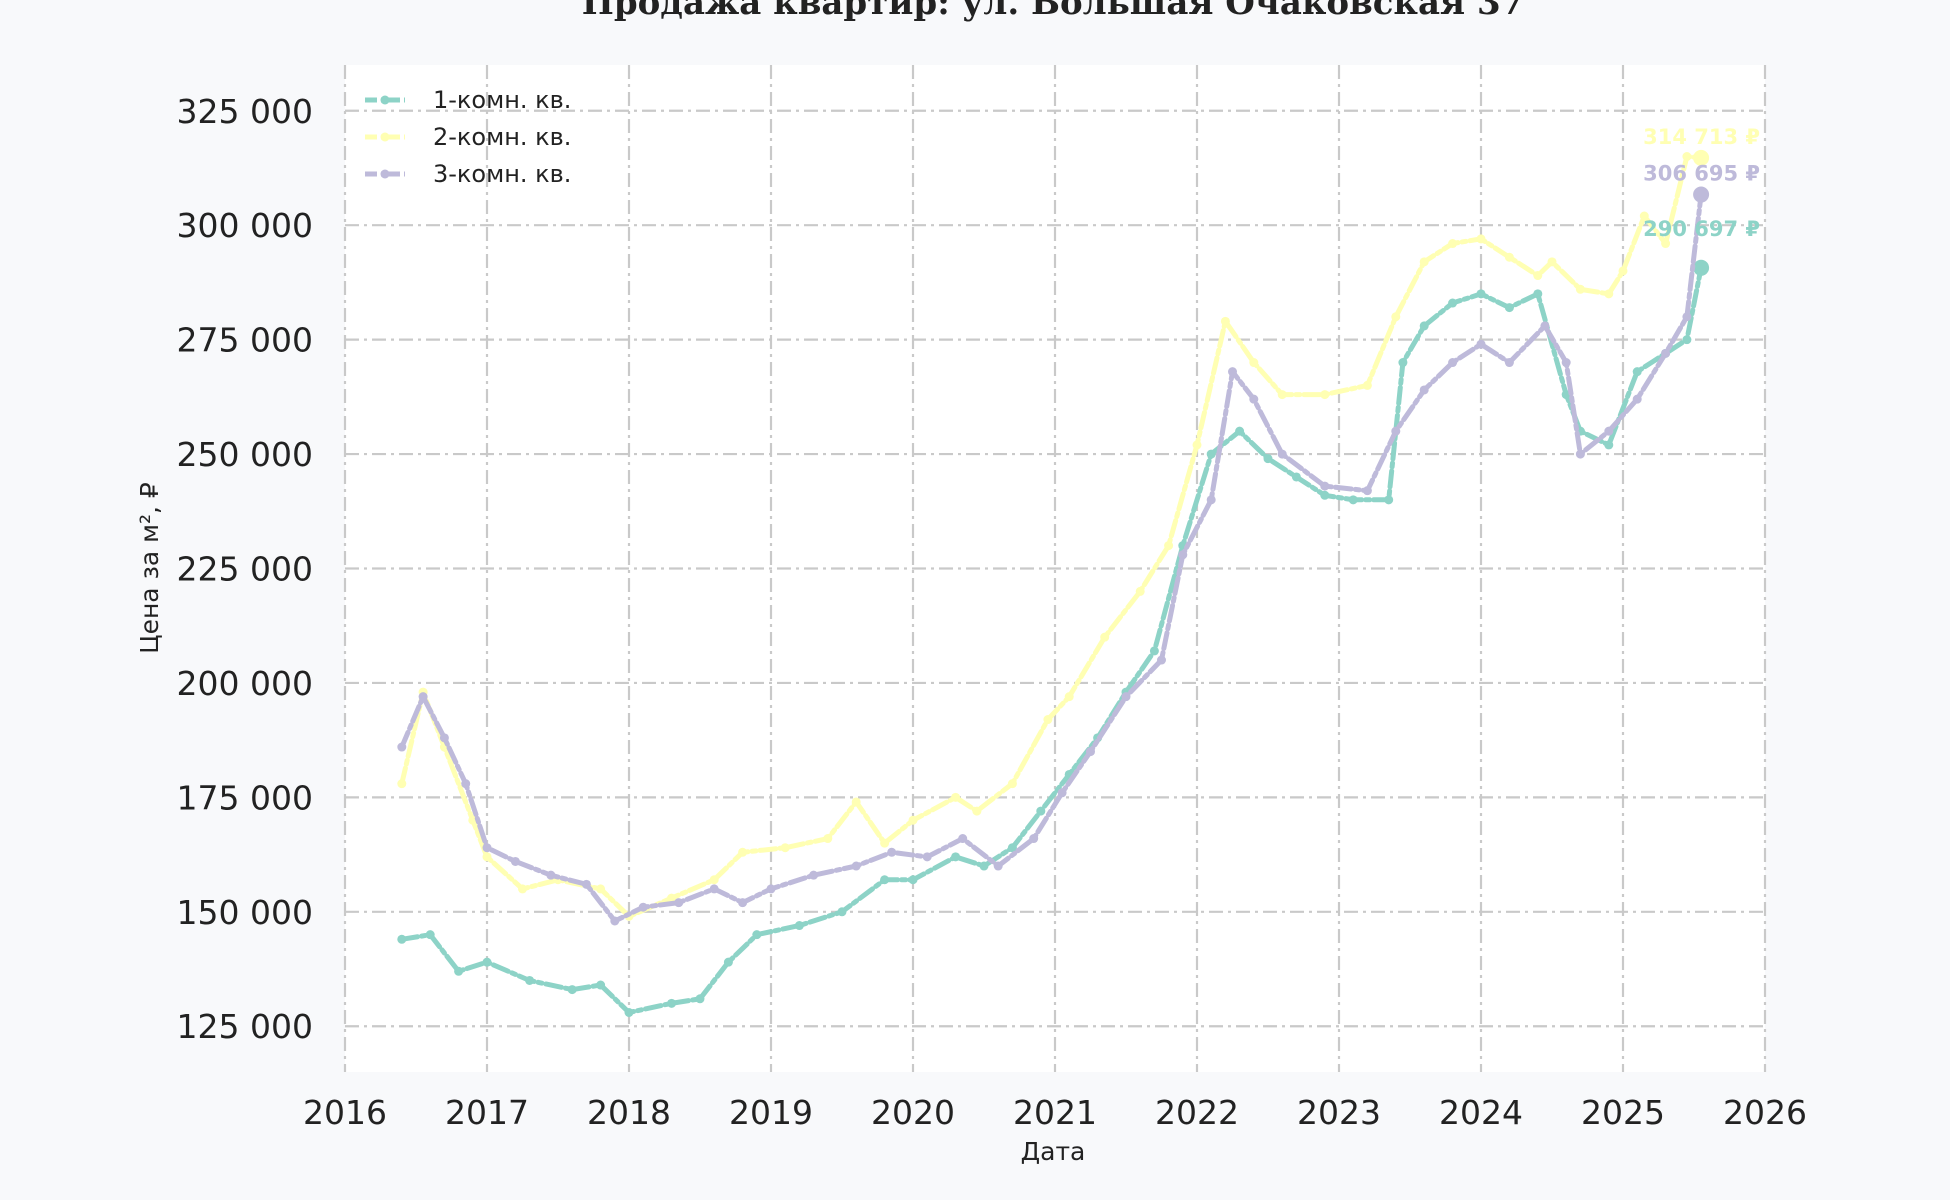 This screenshot has width=1950, height=1200. Describe the element at coordinates (1701, 174) in the screenshot. I see `series-end-label: 306 695 ₽` at that location.